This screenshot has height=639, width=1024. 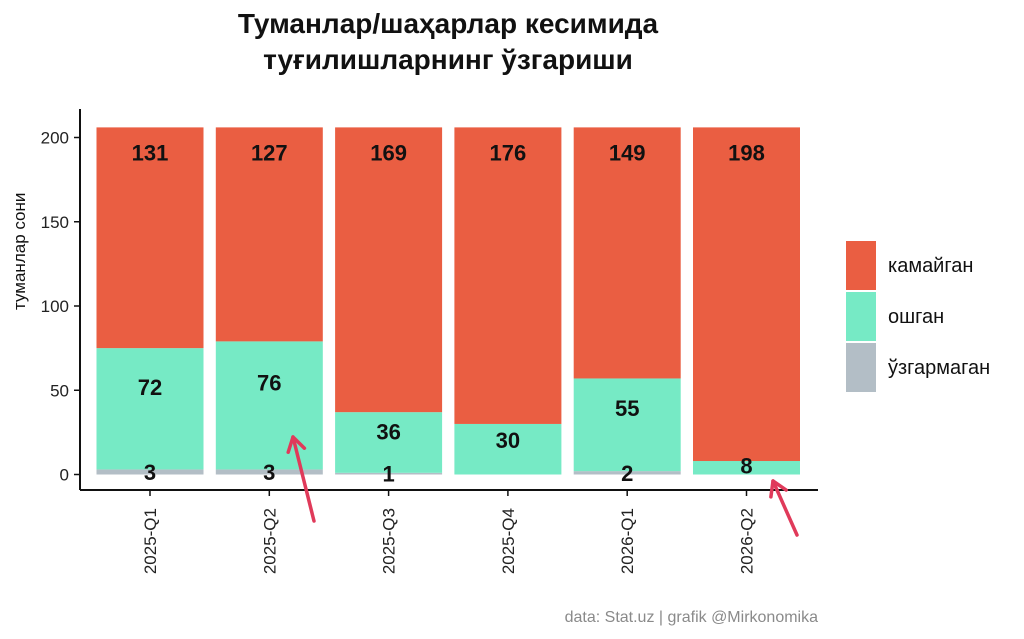 I want to click on data-label-2025-Q3-2: 169, so click(x=388, y=153).